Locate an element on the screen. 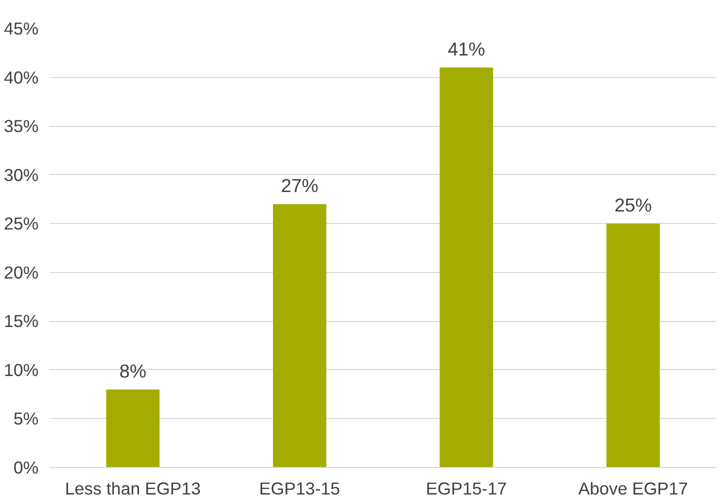 Image resolution: width=721 pixels, height=501 pixels. y-tick-label: 20% is located at coordinates (21, 272).